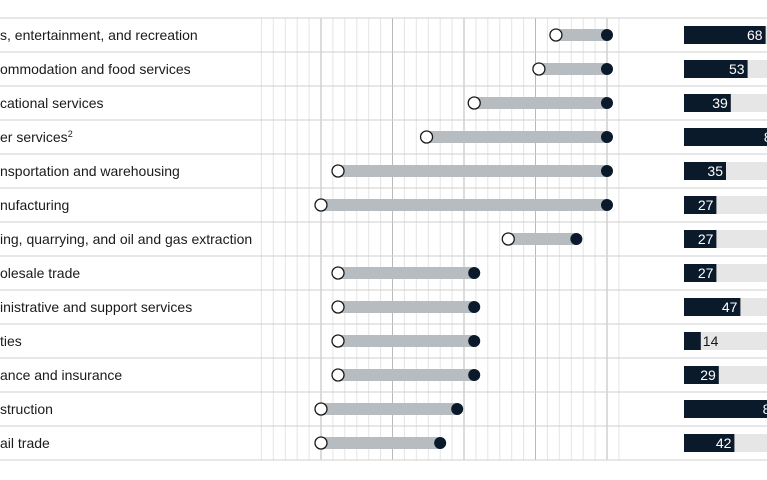 Image resolution: width=767 pixels, height=480 pixels. I want to click on bar-value-label: 68, so click(755, 35).